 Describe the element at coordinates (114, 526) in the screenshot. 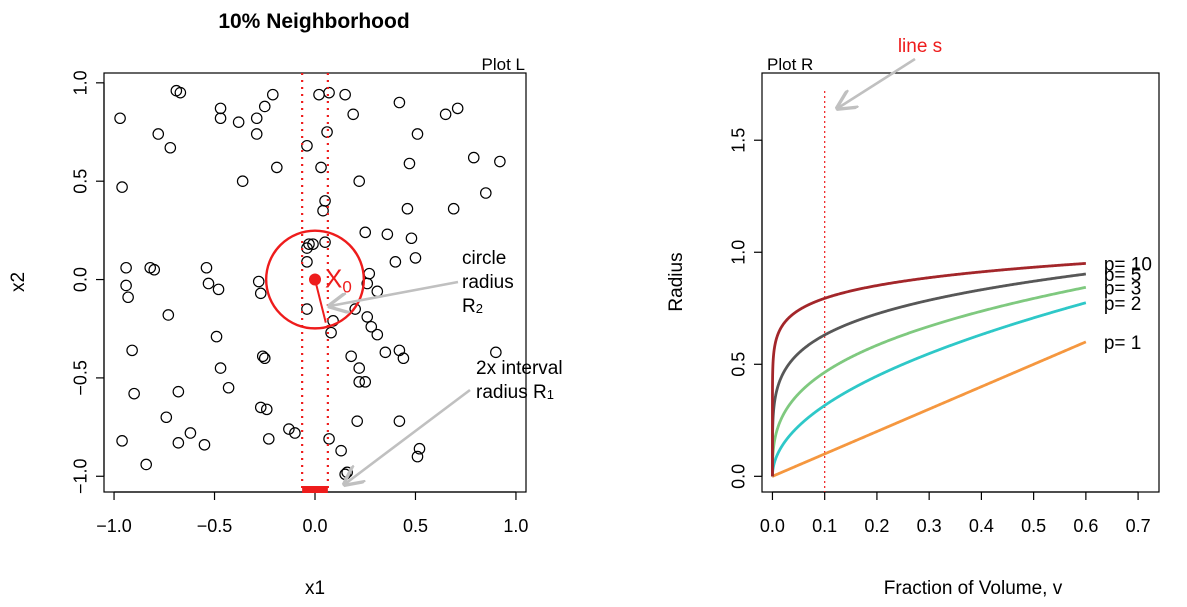

I see `left-x-tick-label: −1.0` at that location.